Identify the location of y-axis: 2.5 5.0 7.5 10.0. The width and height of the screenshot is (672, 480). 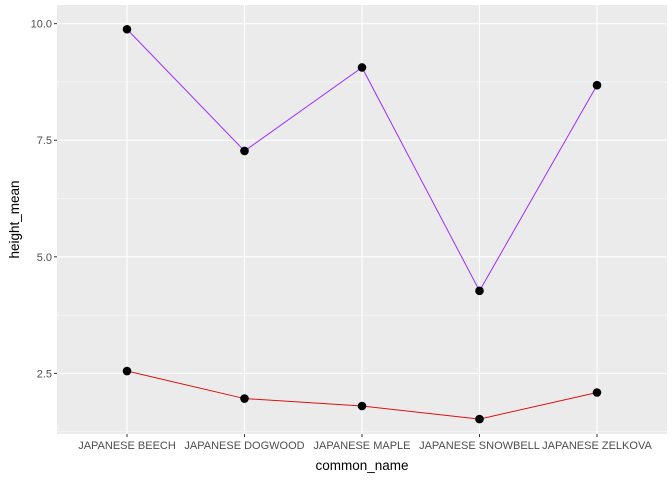
(44, 199).